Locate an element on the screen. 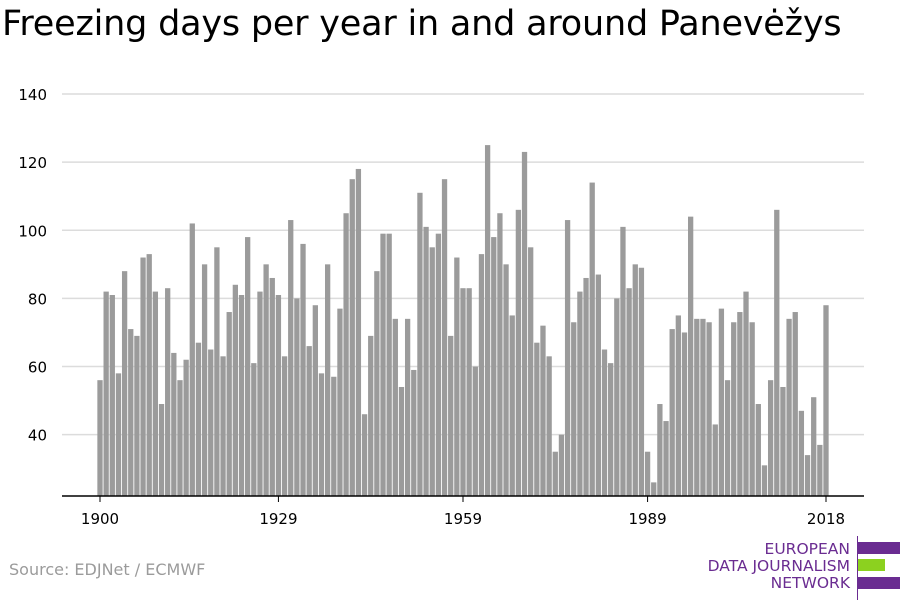  bar-1991 is located at coordinates (660, 450).